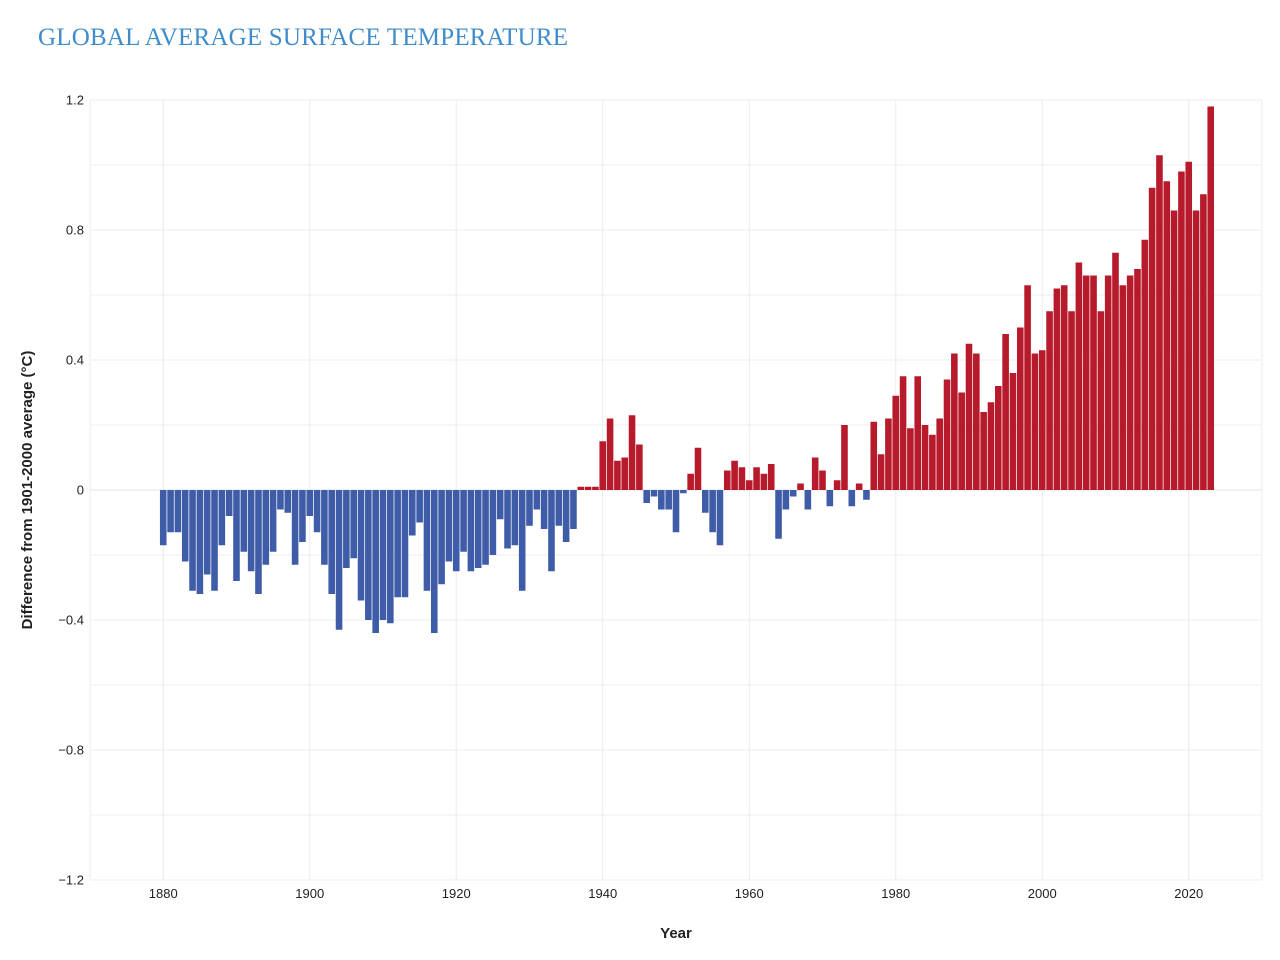 Image resolution: width=1280 pixels, height=960 pixels. What do you see at coordinates (471, 531) in the screenshot?
I see `bar-1922` at bounding box center [471, 531].